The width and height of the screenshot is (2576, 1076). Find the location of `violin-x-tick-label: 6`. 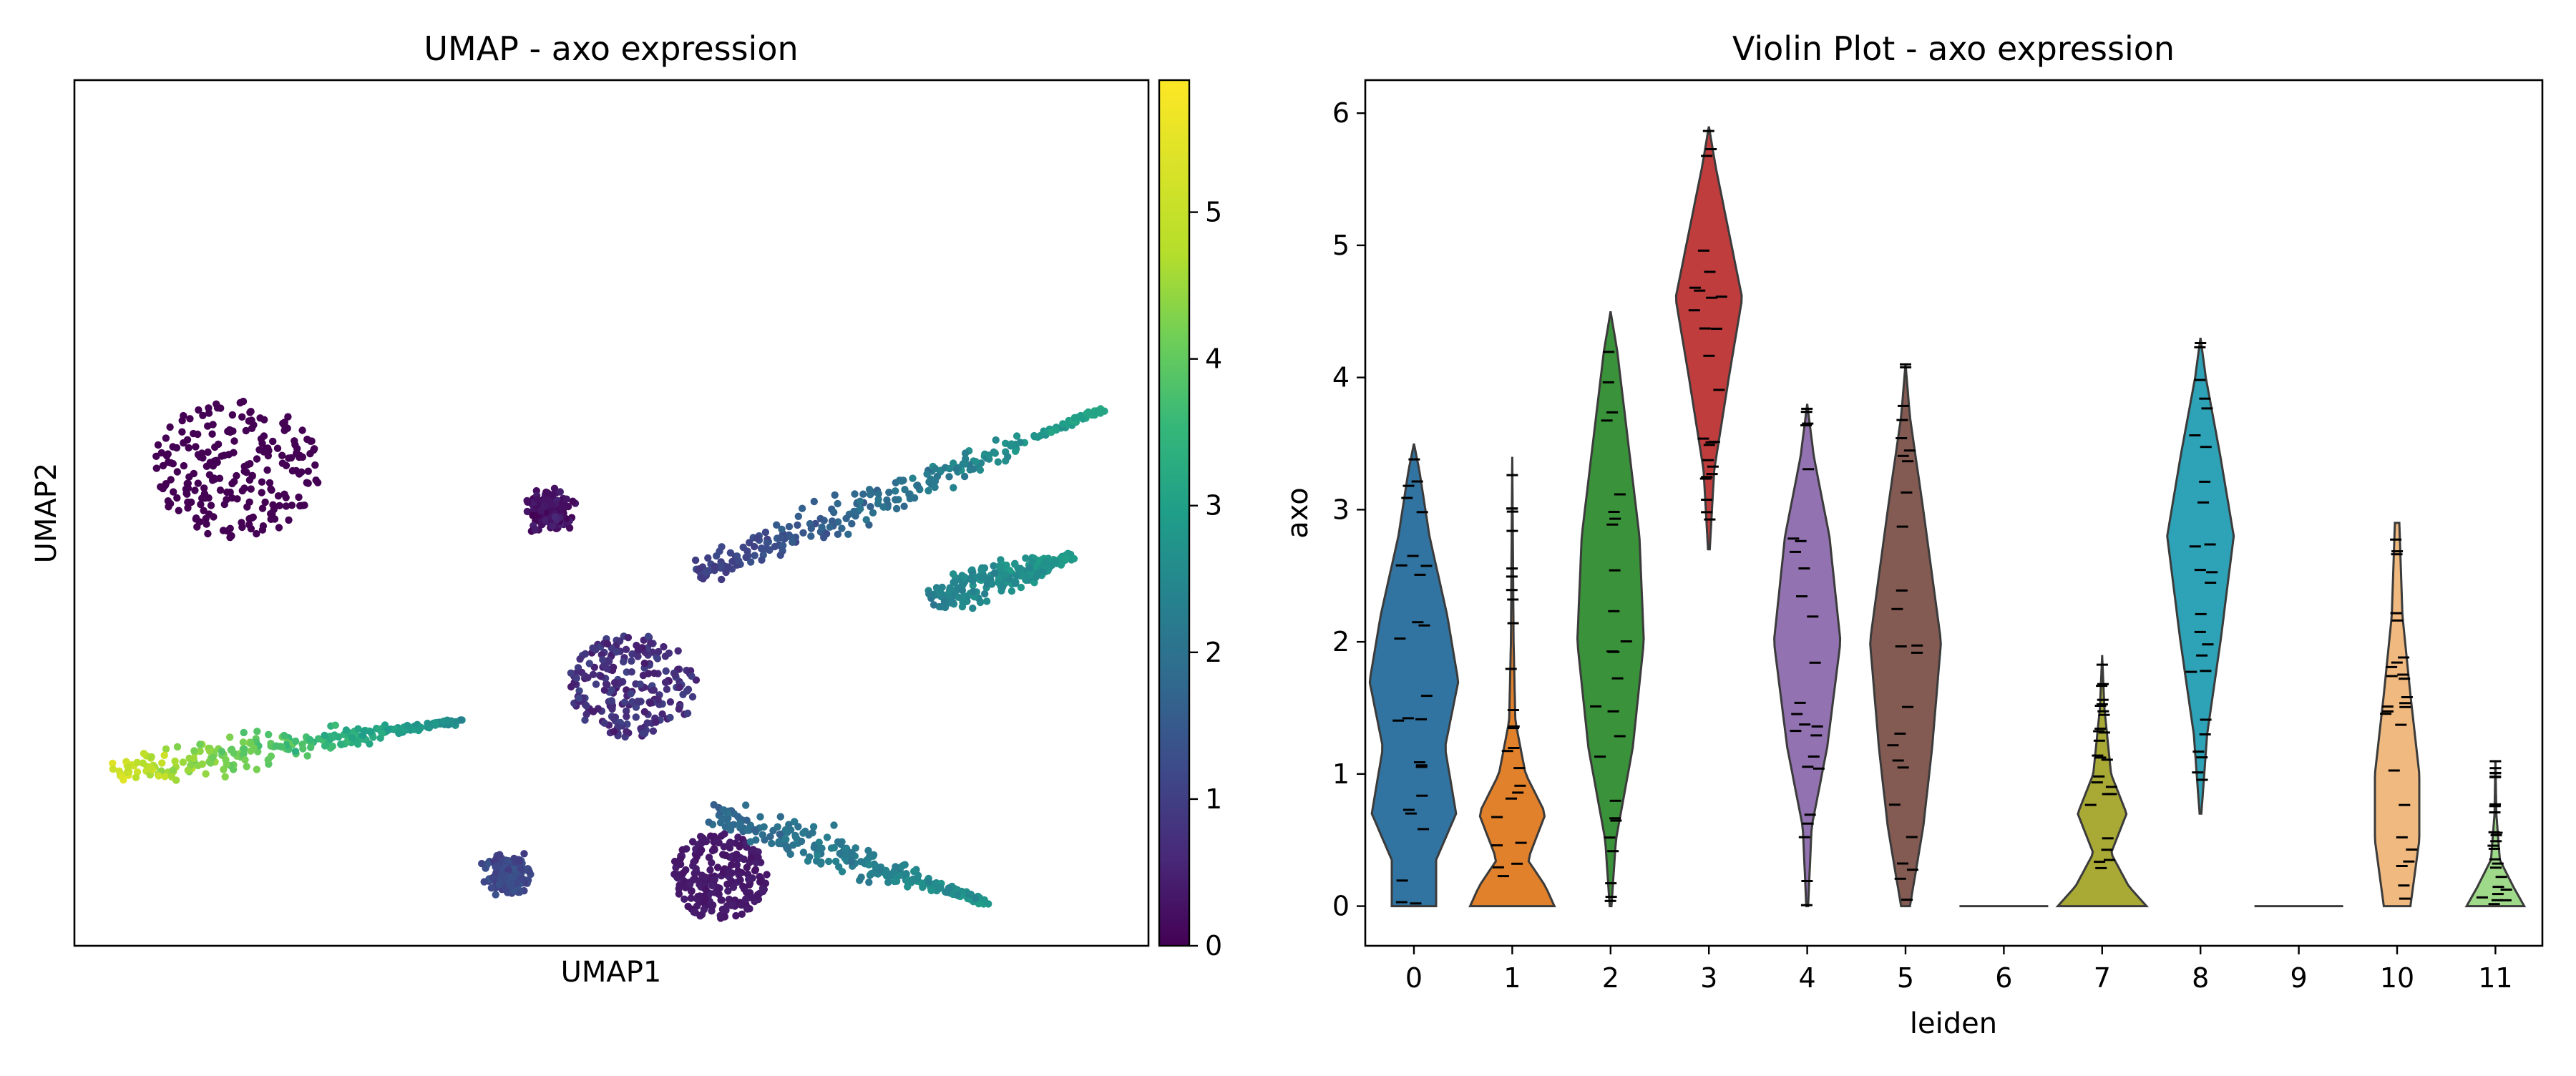

violin-x-tick-label: 6 is located at coordinates (2003, 978).